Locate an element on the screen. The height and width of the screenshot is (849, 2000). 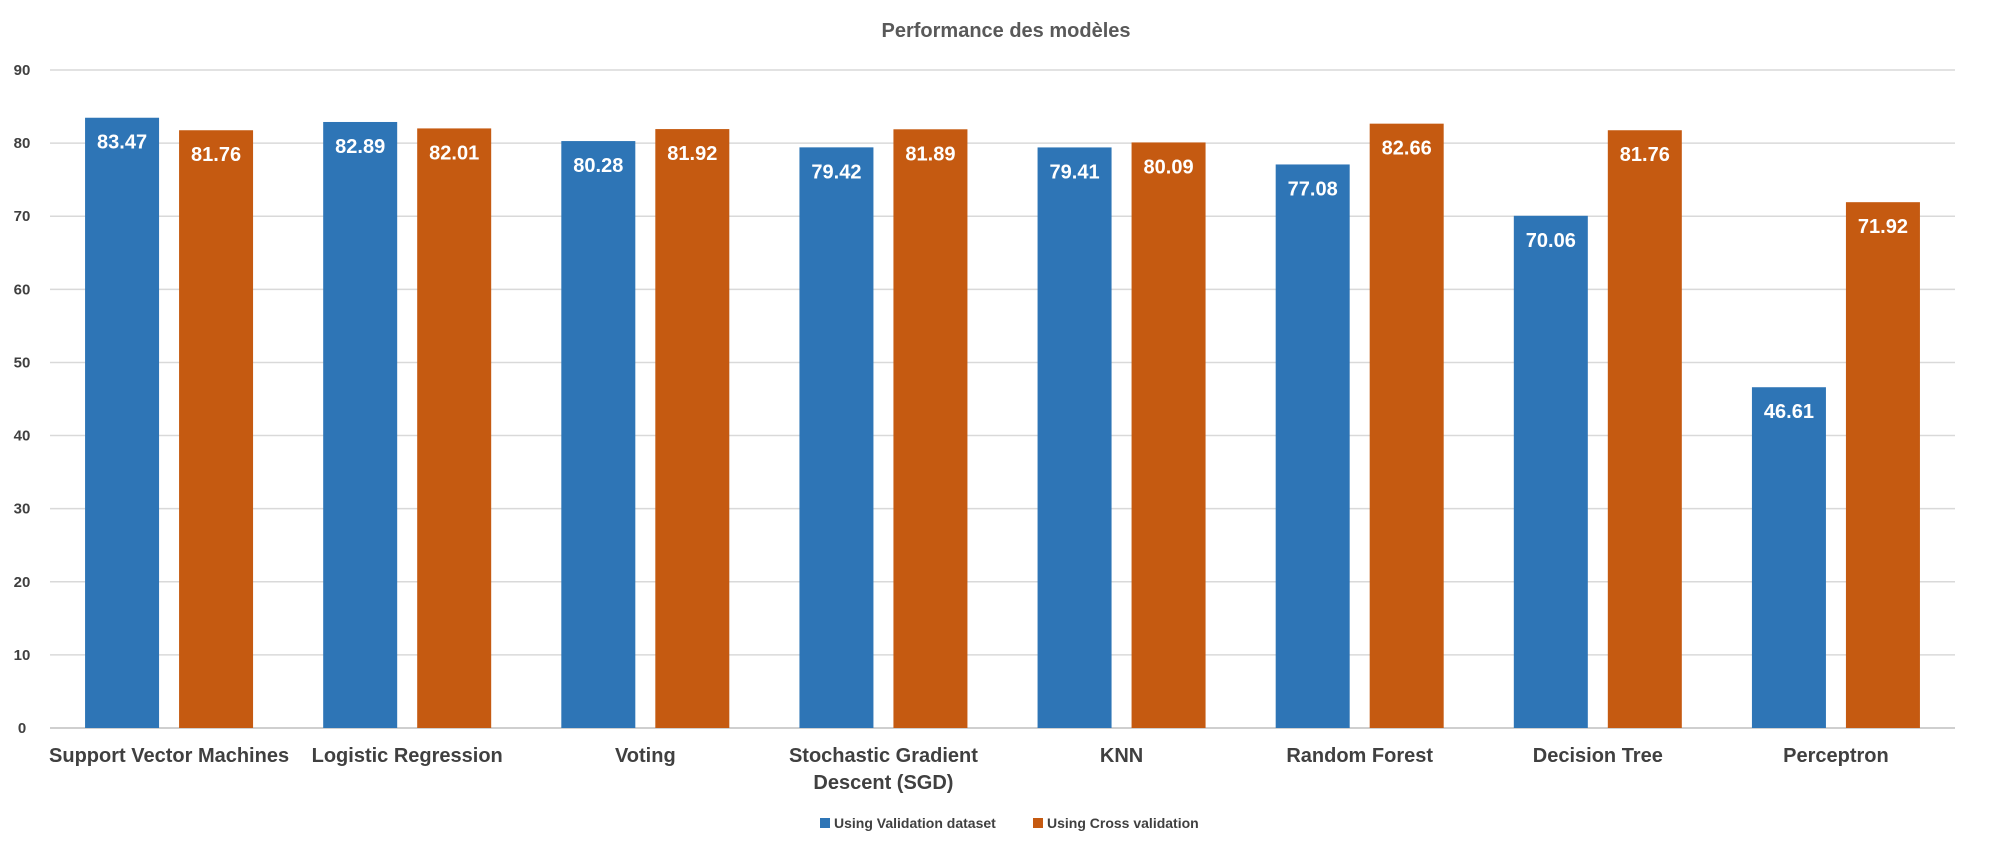
data-label: 82.66 is located at coordinates (1407, 149).